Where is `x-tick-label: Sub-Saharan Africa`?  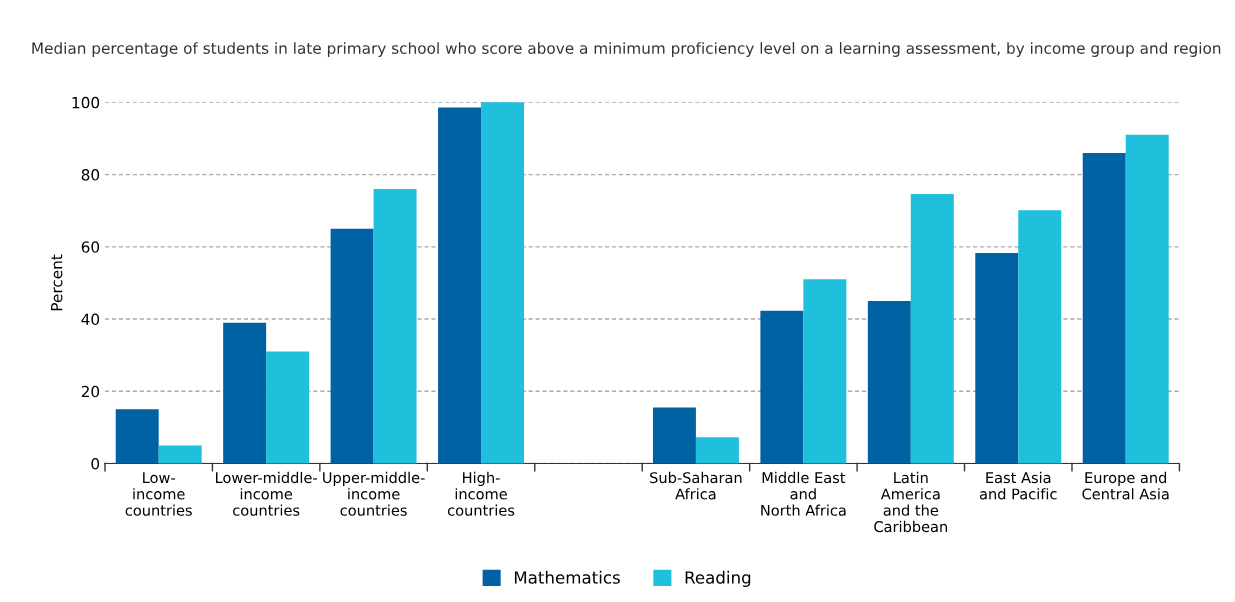 x-tick-label: Sub-Saharan Africa is located at coordinates (696, 485).